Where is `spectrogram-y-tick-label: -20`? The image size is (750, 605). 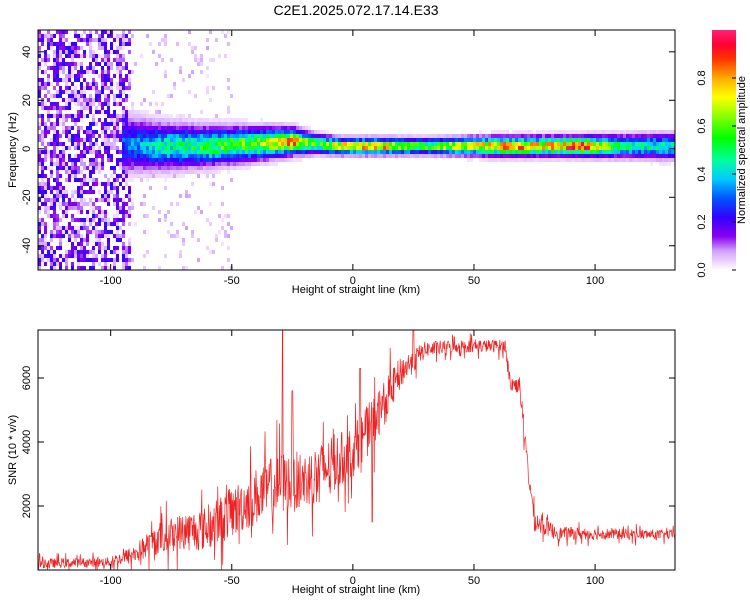
spectrogram-y-tick-label: -20 is located at coordinates (27, 197).